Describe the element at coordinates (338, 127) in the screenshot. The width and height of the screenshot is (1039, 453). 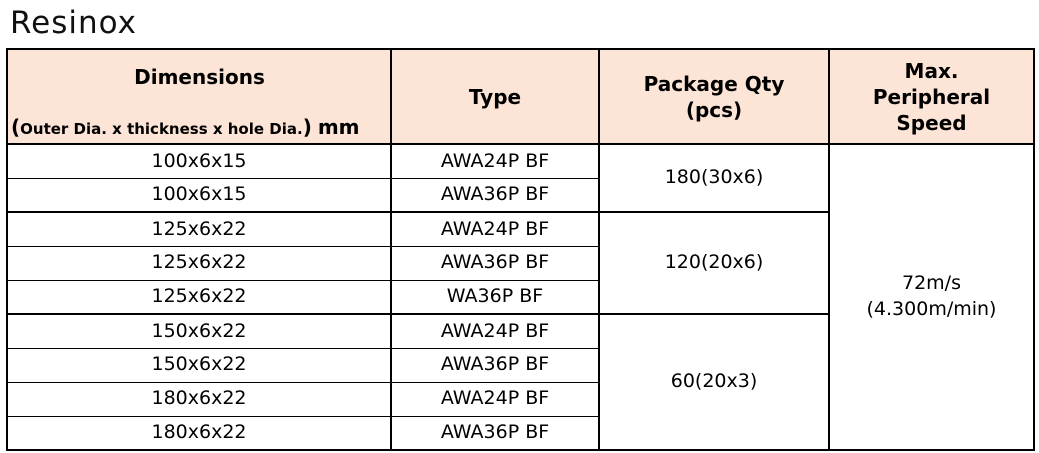
I see `dimensions-unit: mm` at that location.